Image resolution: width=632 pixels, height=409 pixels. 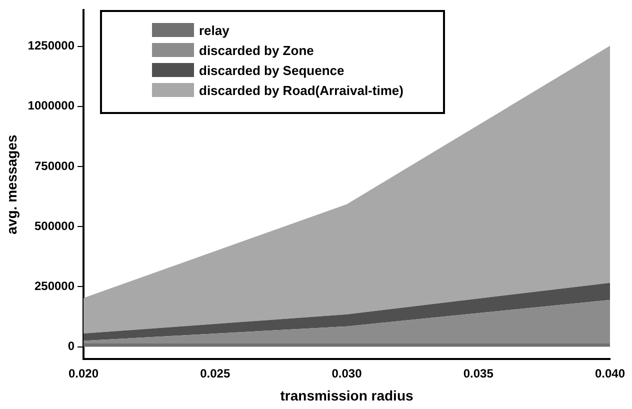 What do you see at coordinates (51, 105) in the screenshot?
I see `y-tick-label: 1000000` at bounding box center [51, 105].